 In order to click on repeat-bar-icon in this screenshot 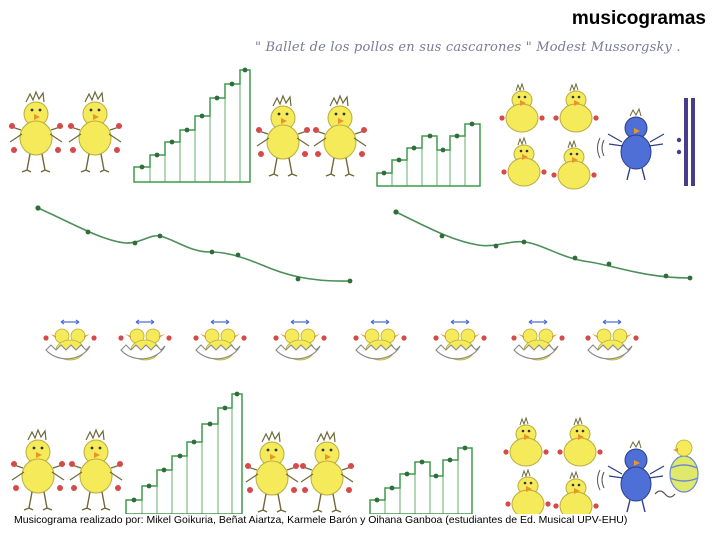, I will do `click(685, 142)`.